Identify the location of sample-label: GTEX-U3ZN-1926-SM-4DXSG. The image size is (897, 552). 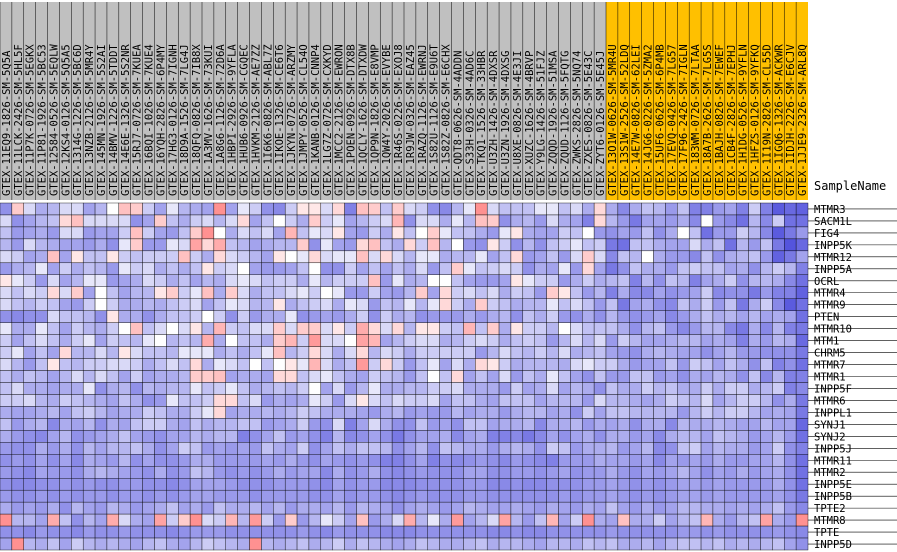
(506, 123).